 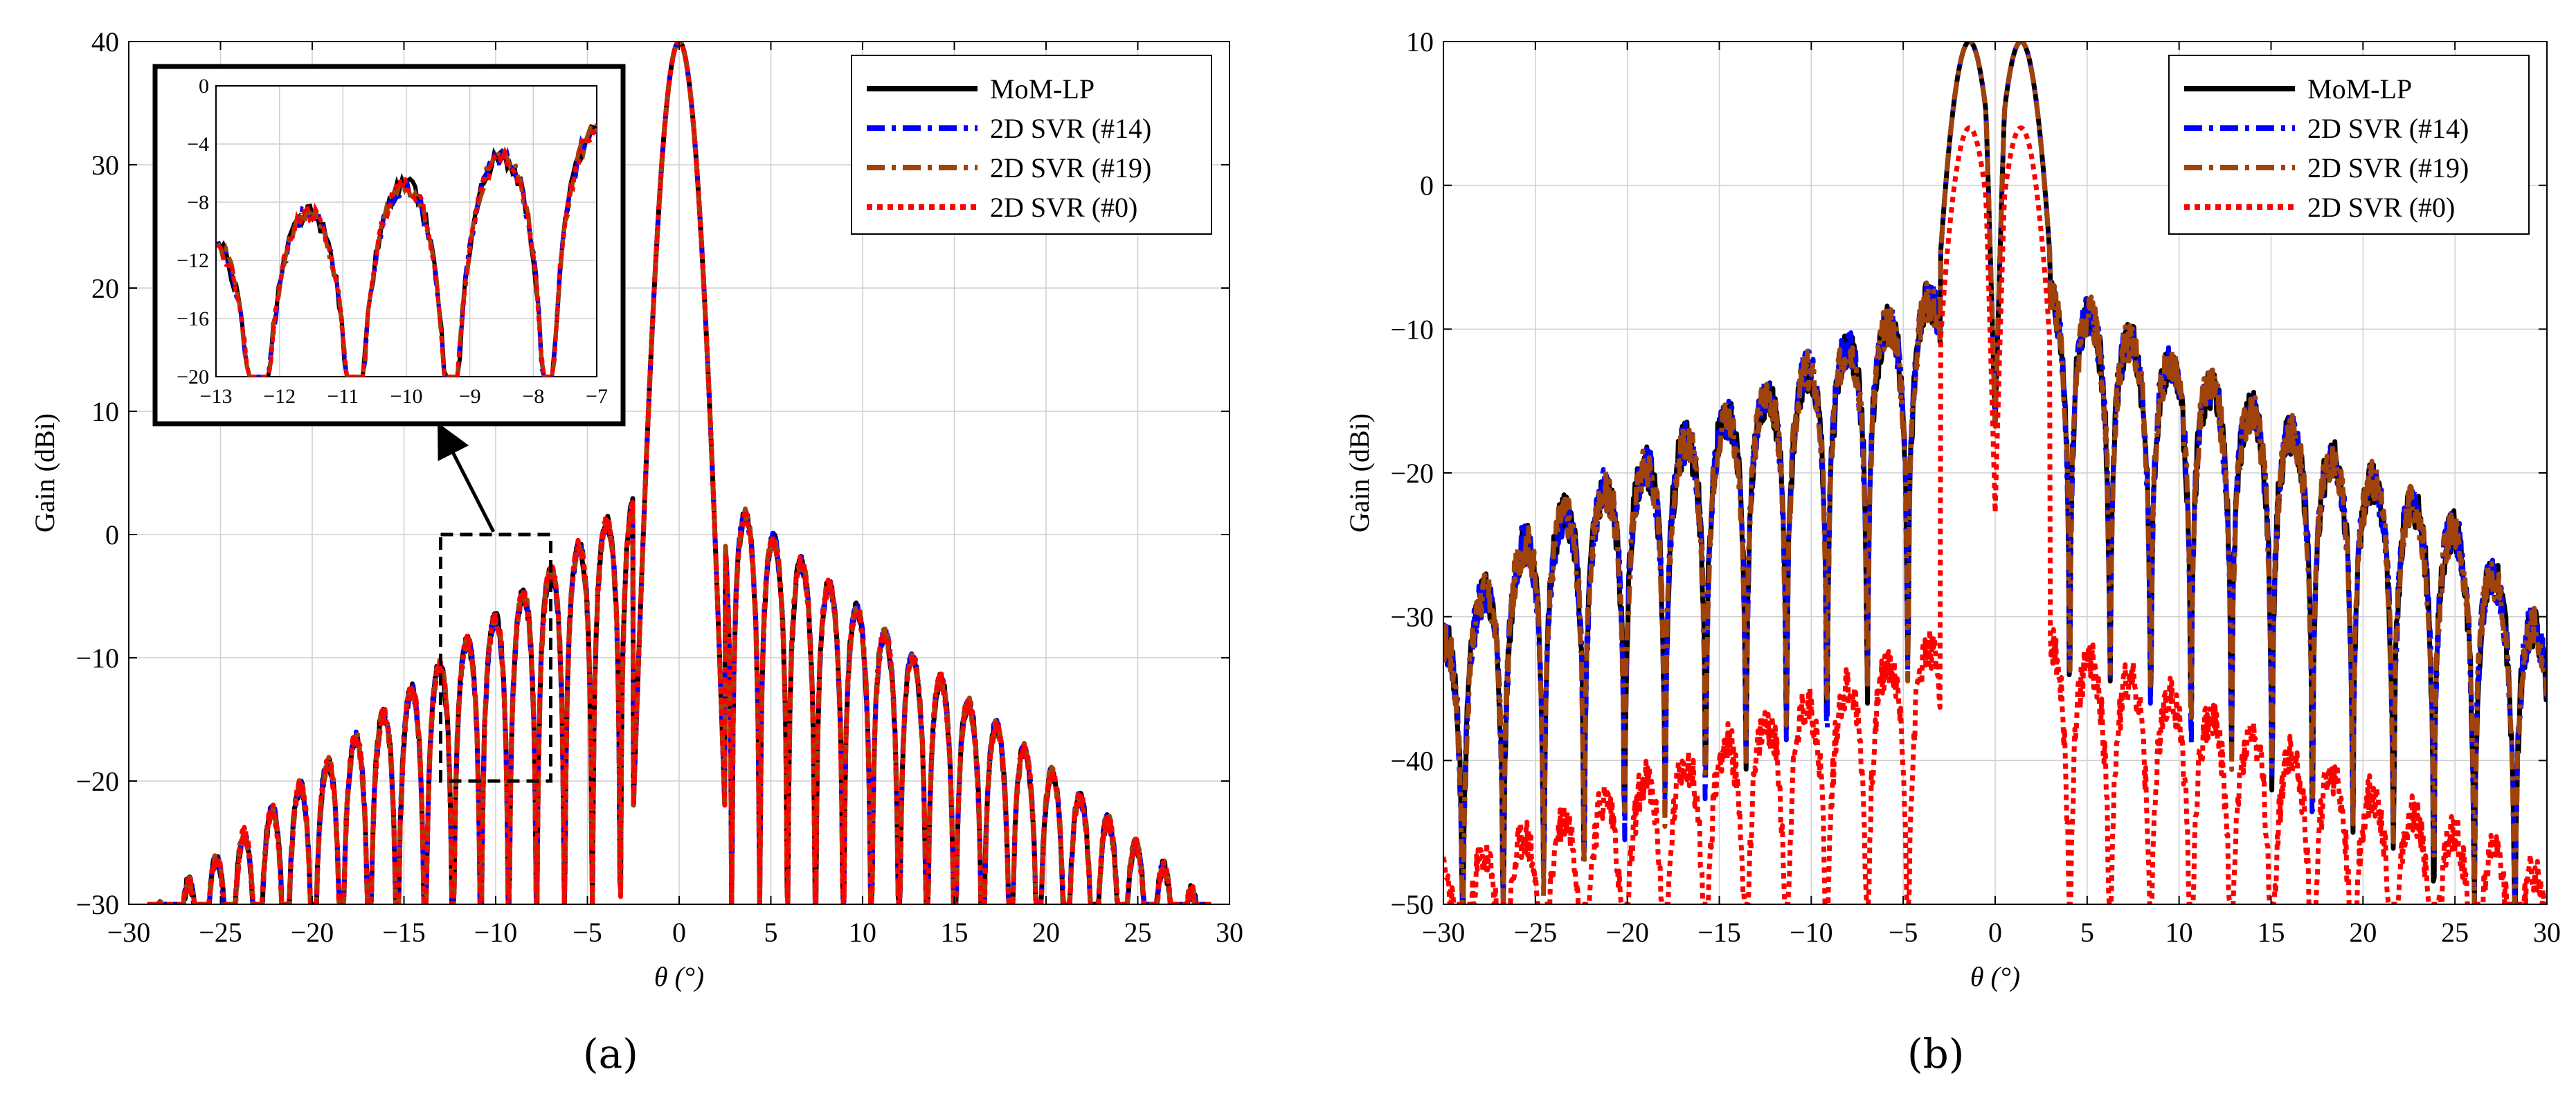 I want to click on inset-y-tick-label: 0, so click(x=204, y=86).